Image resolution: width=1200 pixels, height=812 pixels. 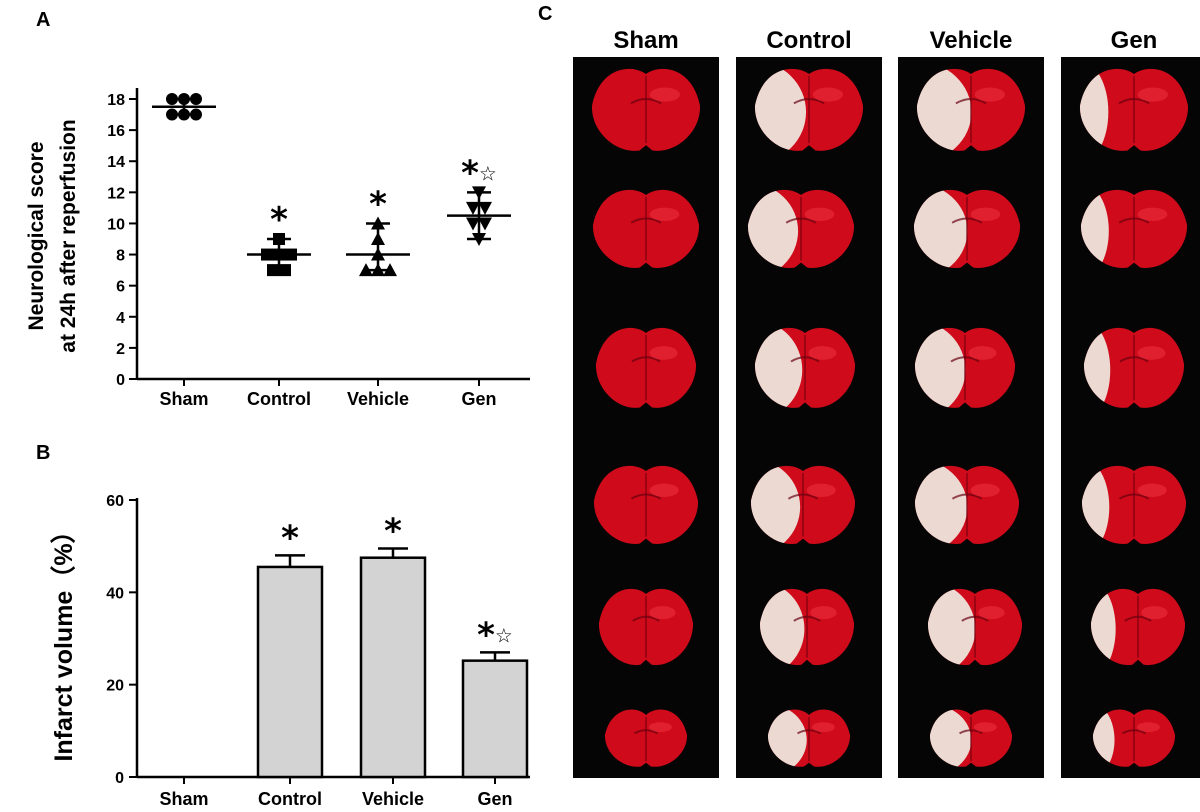 What do you see at coordinates (183, 399) in the screenshot?
I see `chart-a-x-tick-label: Sham` at bounding box center [183, 399].